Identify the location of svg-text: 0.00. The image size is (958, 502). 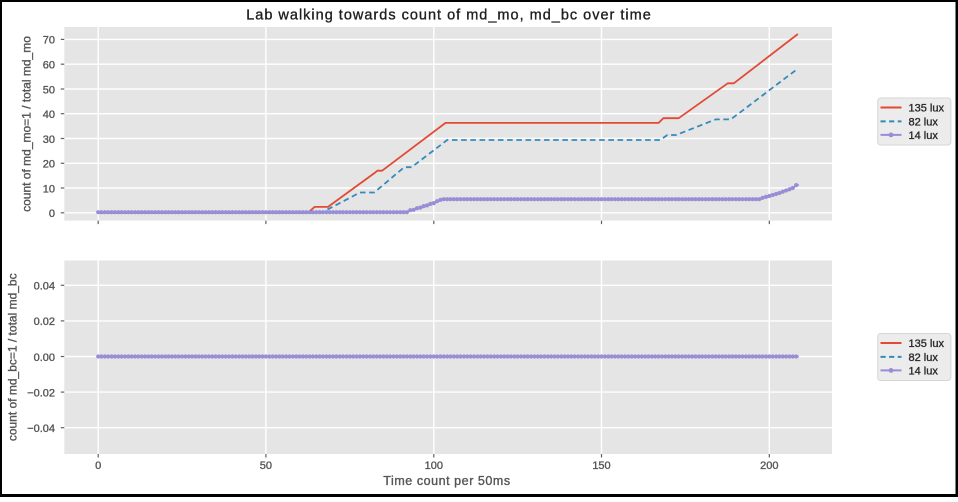
(44, 358).